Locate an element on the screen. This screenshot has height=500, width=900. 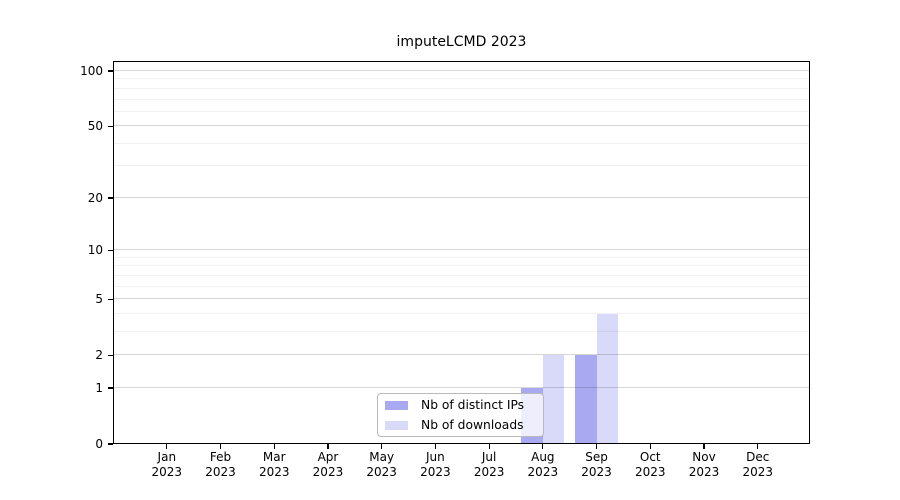
x-tick-label-jul: Jul 2023 is located at coordinates (489, 465).